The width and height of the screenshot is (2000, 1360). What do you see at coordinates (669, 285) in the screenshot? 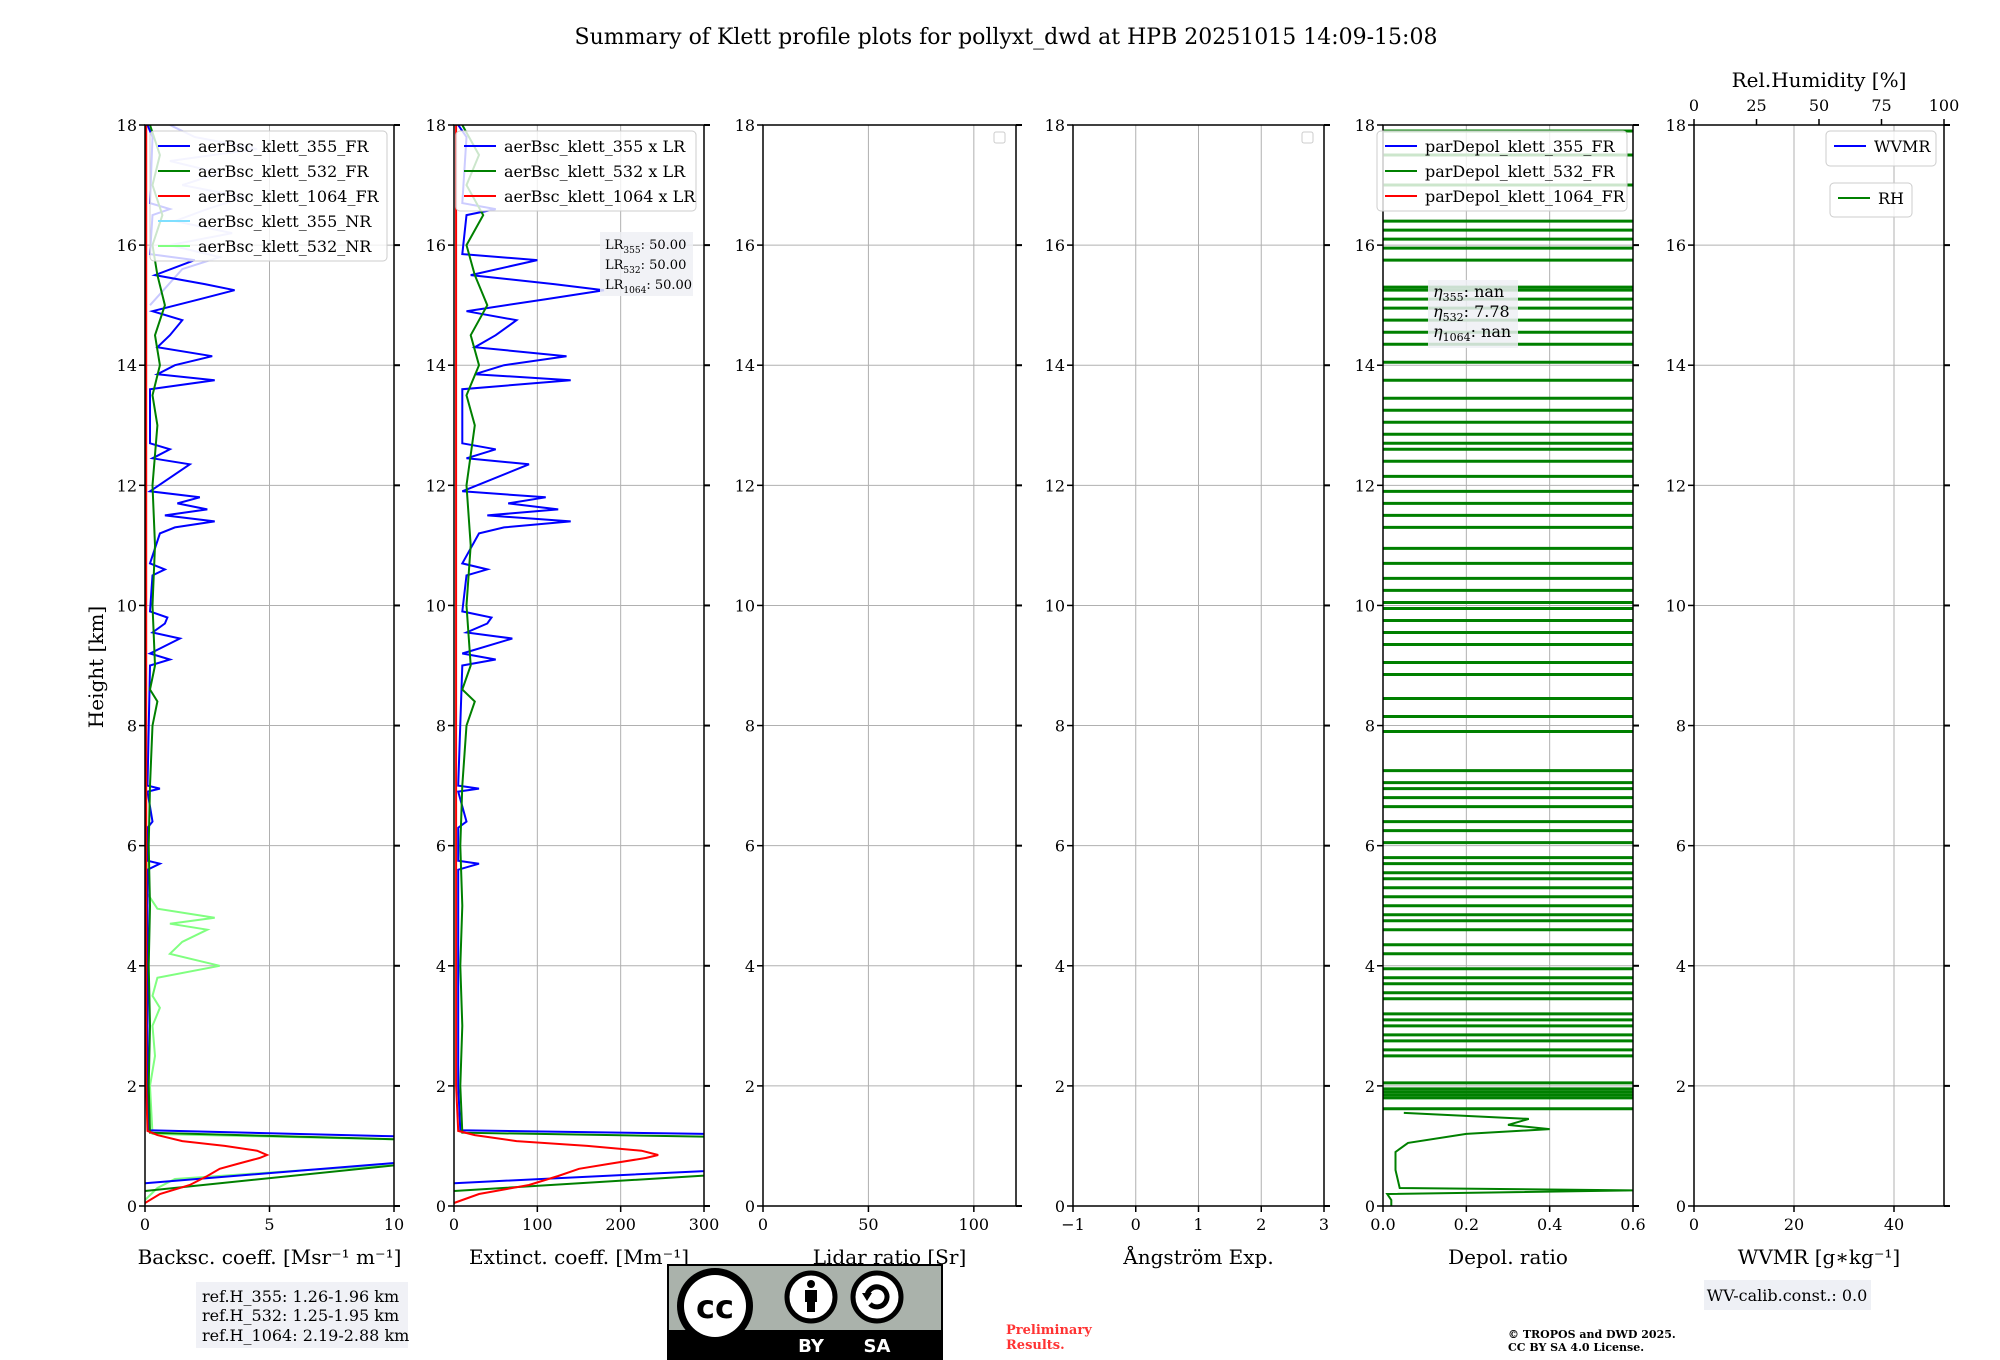
I see `annotation-value: : 50.00` at bounding box center [669, 285].